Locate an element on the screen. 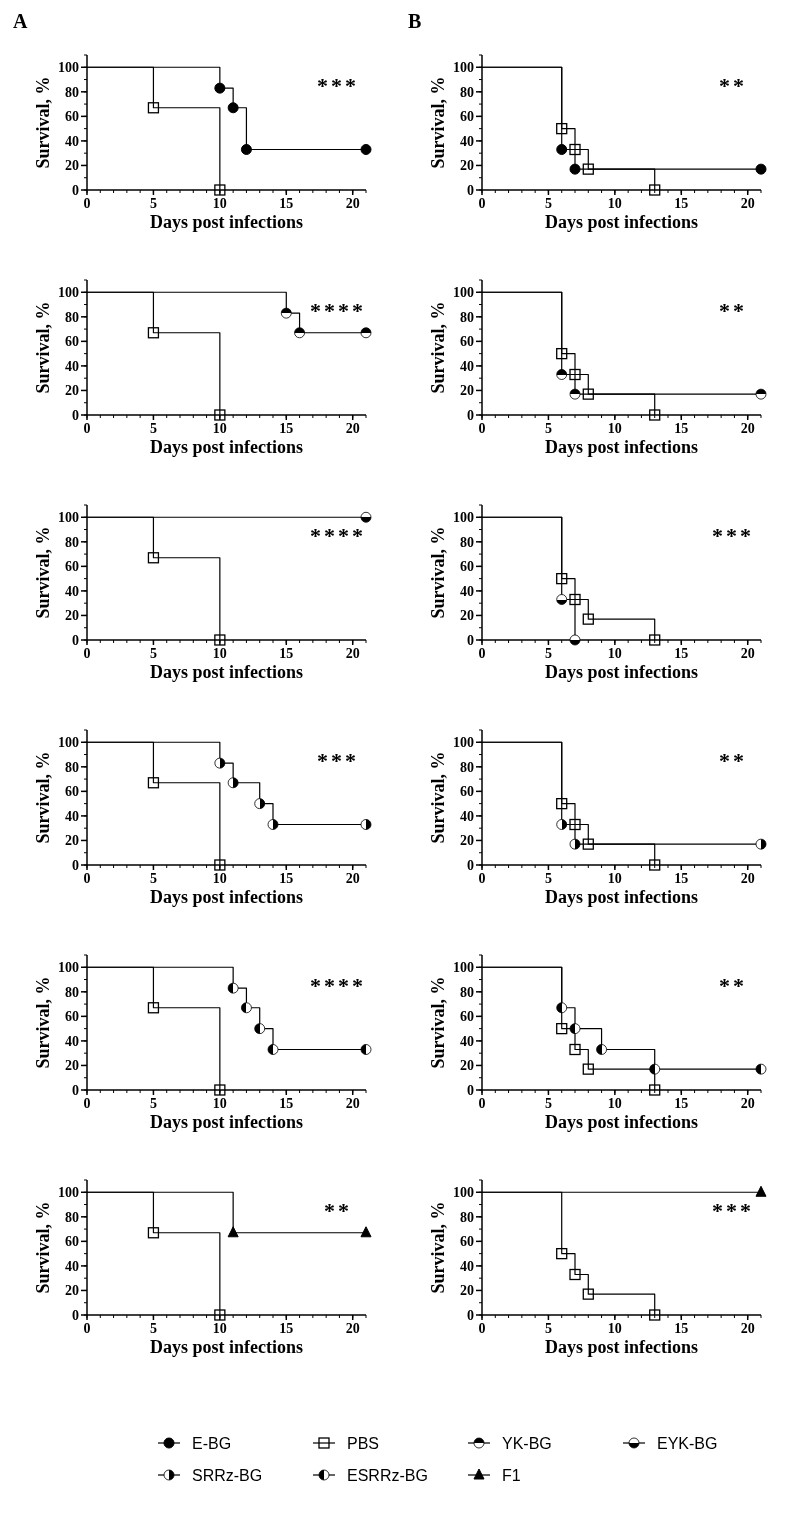  legend-label: PBS is located at coordinates (363, 1443).